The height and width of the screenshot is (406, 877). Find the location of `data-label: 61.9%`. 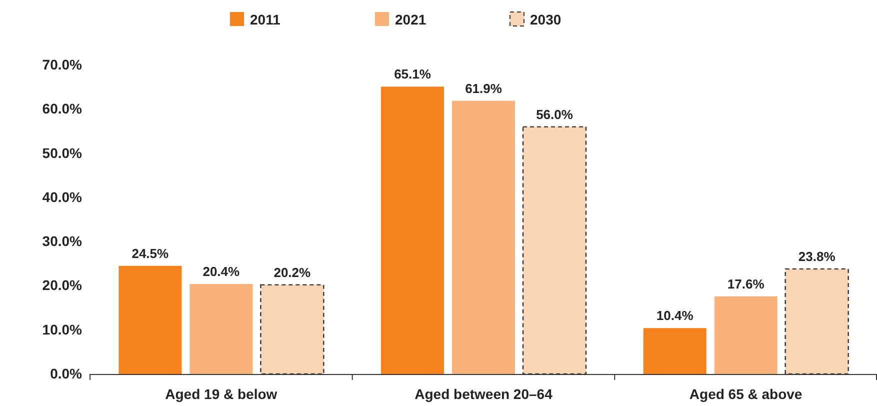

data-label: 61.9% is located at coordinates (483, 88).